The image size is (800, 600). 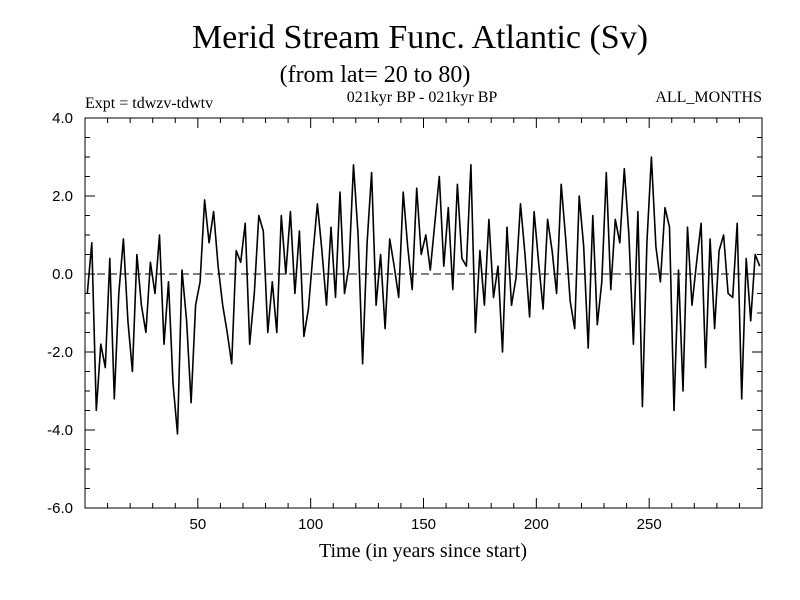 I want to click on y-tick-label-0.0: 0.0, so click(x=62, y=274).